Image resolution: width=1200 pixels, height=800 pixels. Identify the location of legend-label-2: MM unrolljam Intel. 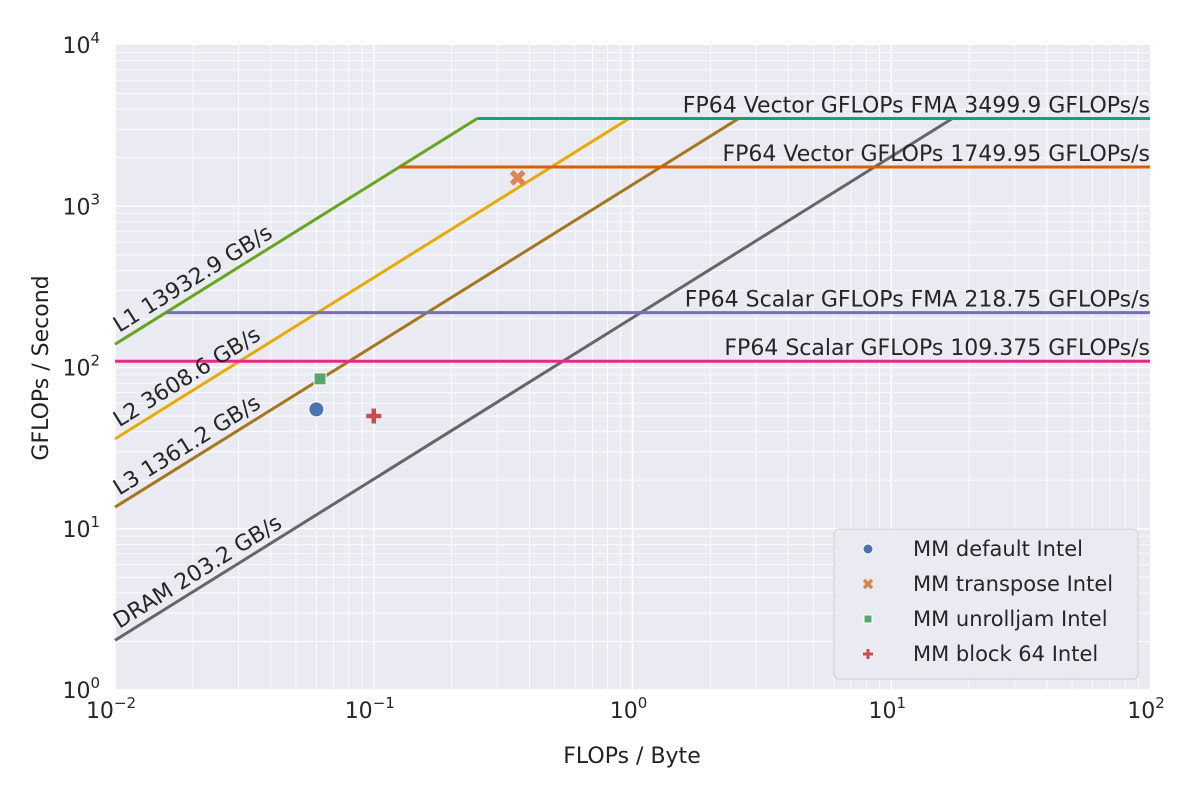
(1010, 619).